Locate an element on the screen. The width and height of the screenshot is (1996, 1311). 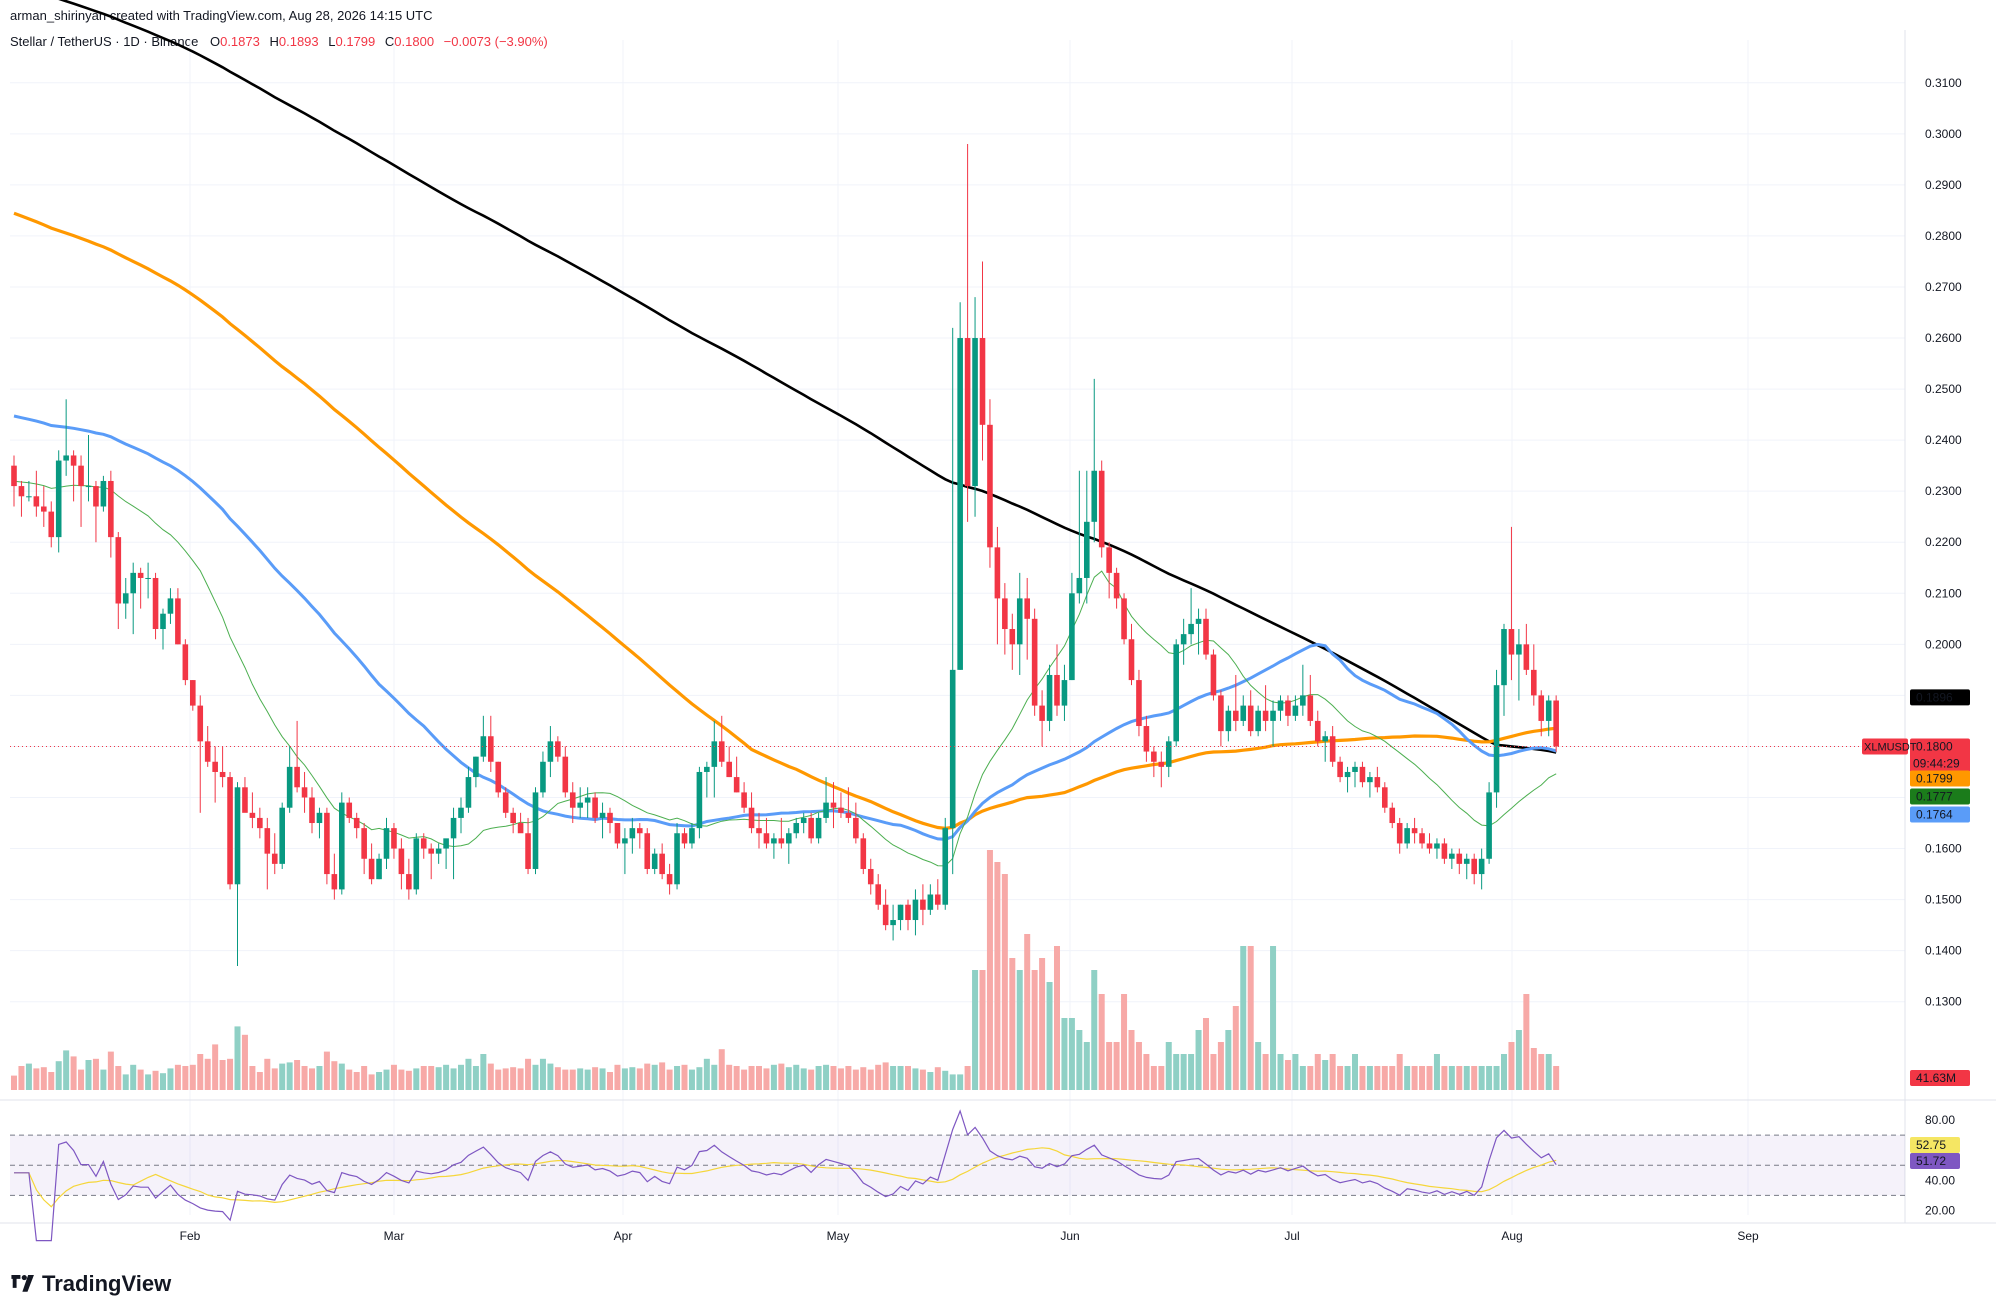
open-value: 0.1873 is located at coordinates (240, 41).